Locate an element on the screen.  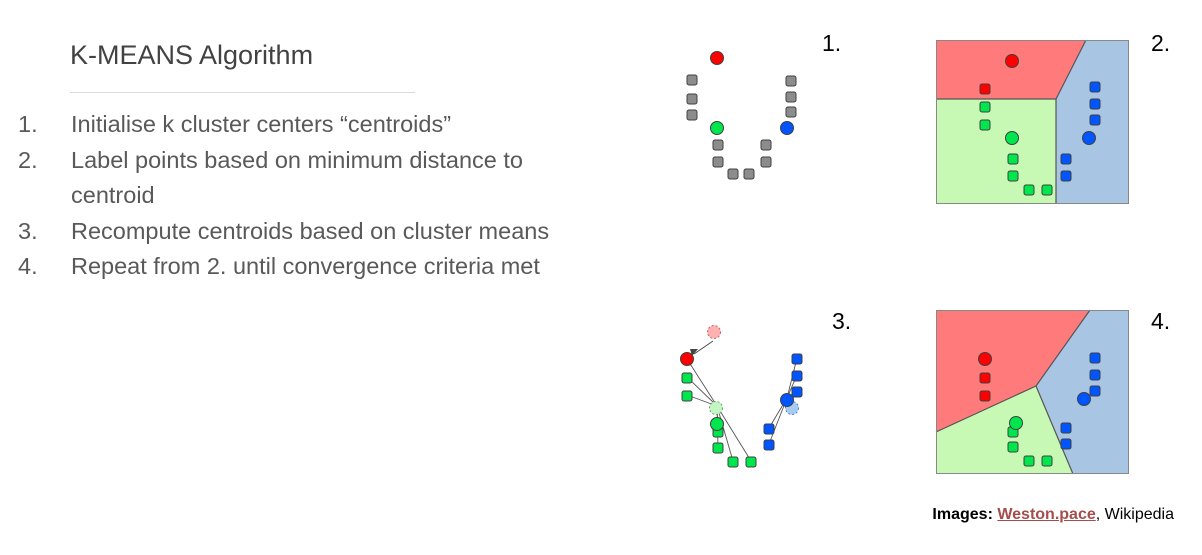
panel-3-diagram is located at coordinates (741, 396).